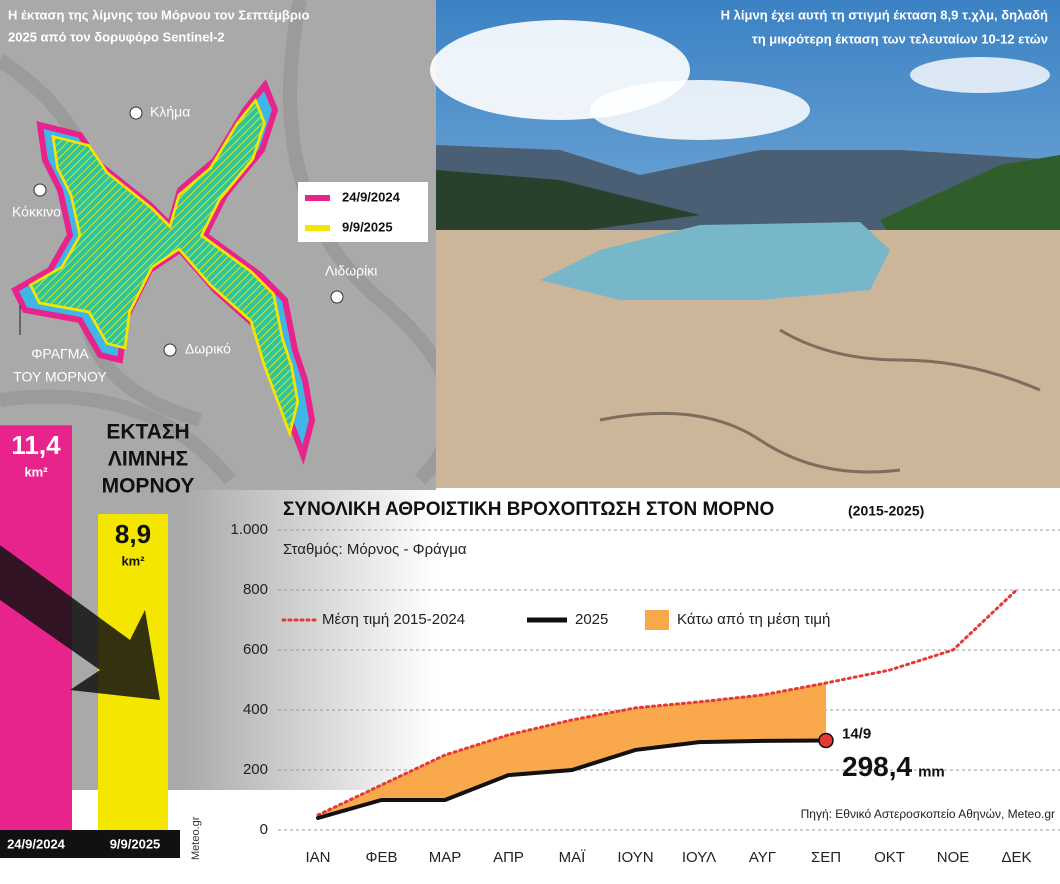 The width and height of the screenshot is (1060, 884). Describe the element at coordinates (255, 769) in the screenshot. I see `y-tick-label: 200` at that location.